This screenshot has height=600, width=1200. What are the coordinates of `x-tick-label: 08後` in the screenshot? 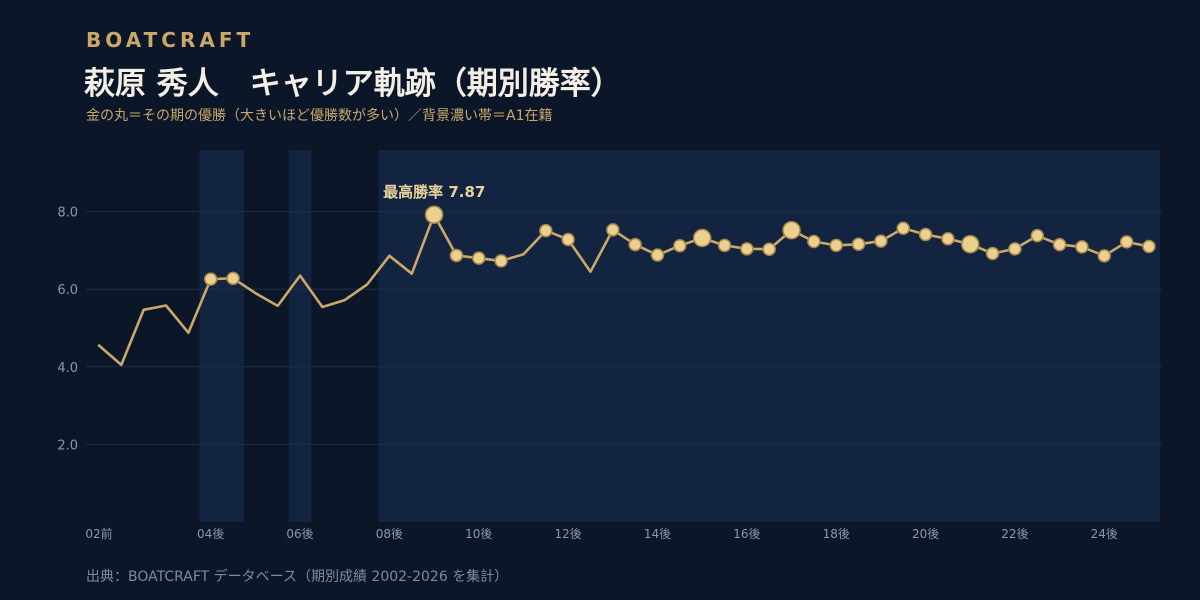 It's located at (389, 534).